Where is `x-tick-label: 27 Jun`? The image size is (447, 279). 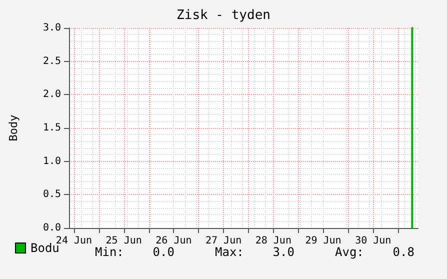 x-tick-label: 27 Jun is located at coordinates (223, 241).